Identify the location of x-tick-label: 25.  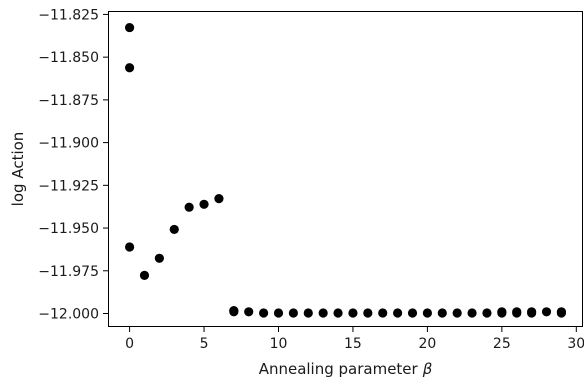
(502, 344).